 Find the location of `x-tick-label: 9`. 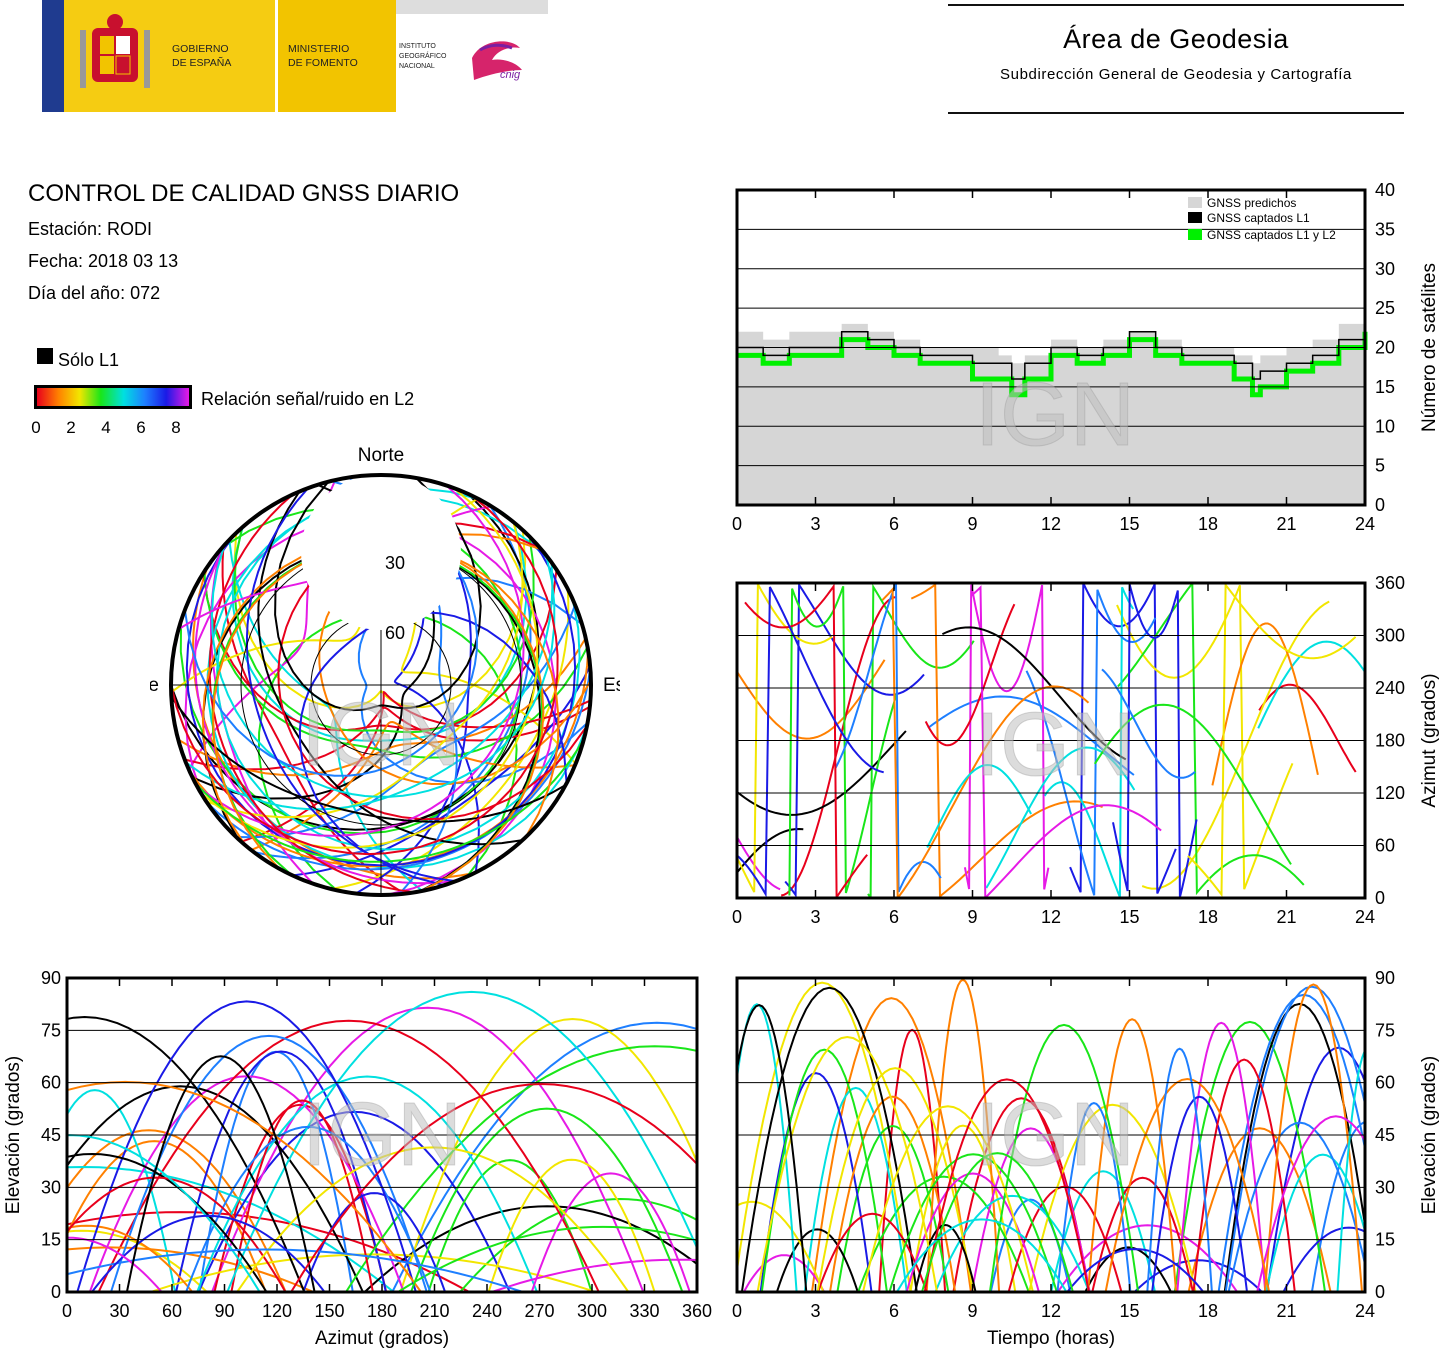

x-tick-label: 9 is located at coordinates (972, 1311).